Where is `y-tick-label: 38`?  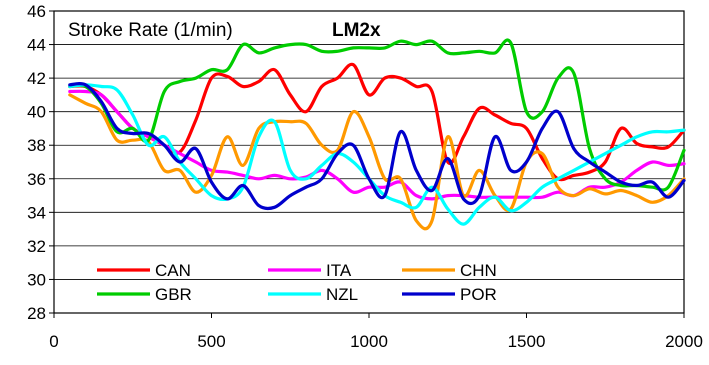
y-tick-label: 38 is located at coordinates (36, 145).